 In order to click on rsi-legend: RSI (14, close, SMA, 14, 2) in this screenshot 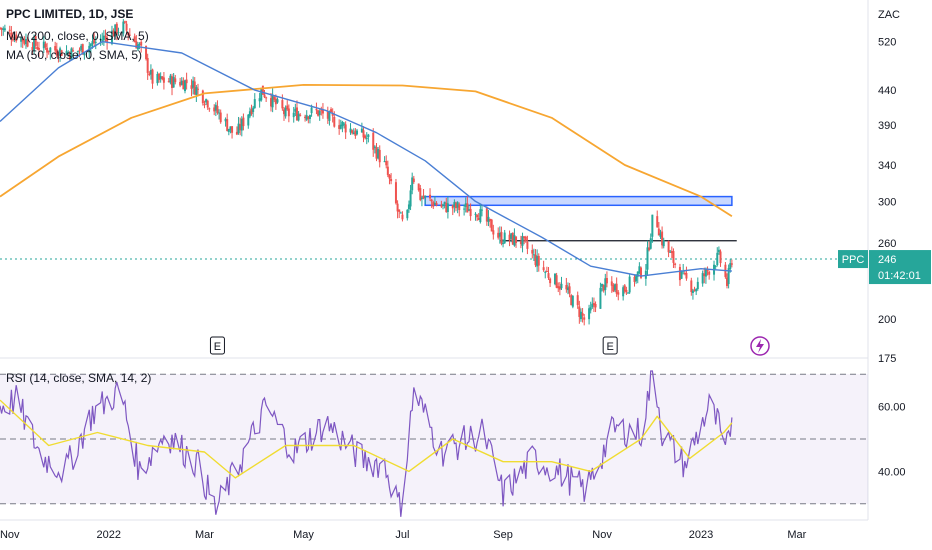, I will do `click(79, 378)`.